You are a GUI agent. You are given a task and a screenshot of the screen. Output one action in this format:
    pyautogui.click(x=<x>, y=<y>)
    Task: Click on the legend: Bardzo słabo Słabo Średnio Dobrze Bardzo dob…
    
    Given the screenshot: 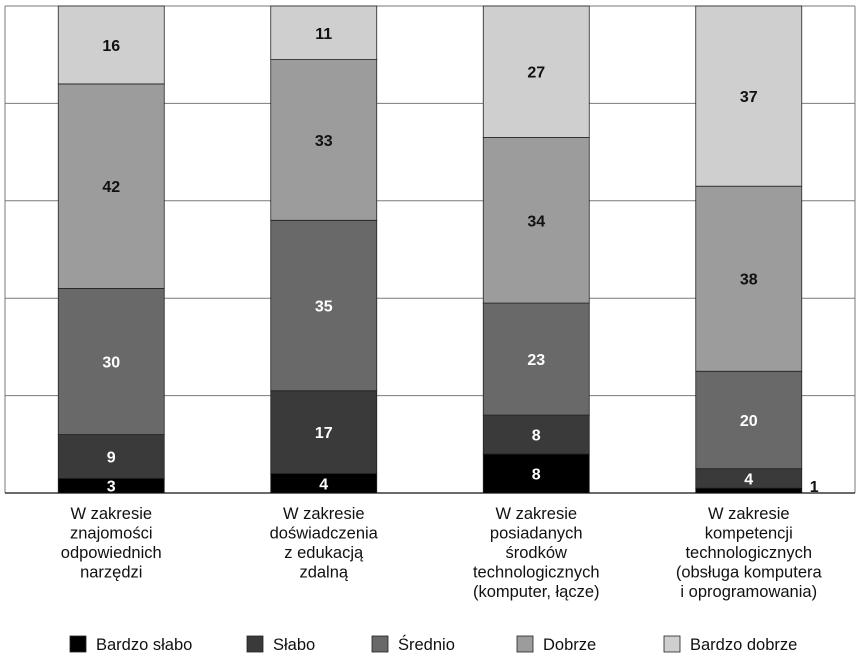 What is the action you would take?
    pyautogui.click(x=433, y=644)
    